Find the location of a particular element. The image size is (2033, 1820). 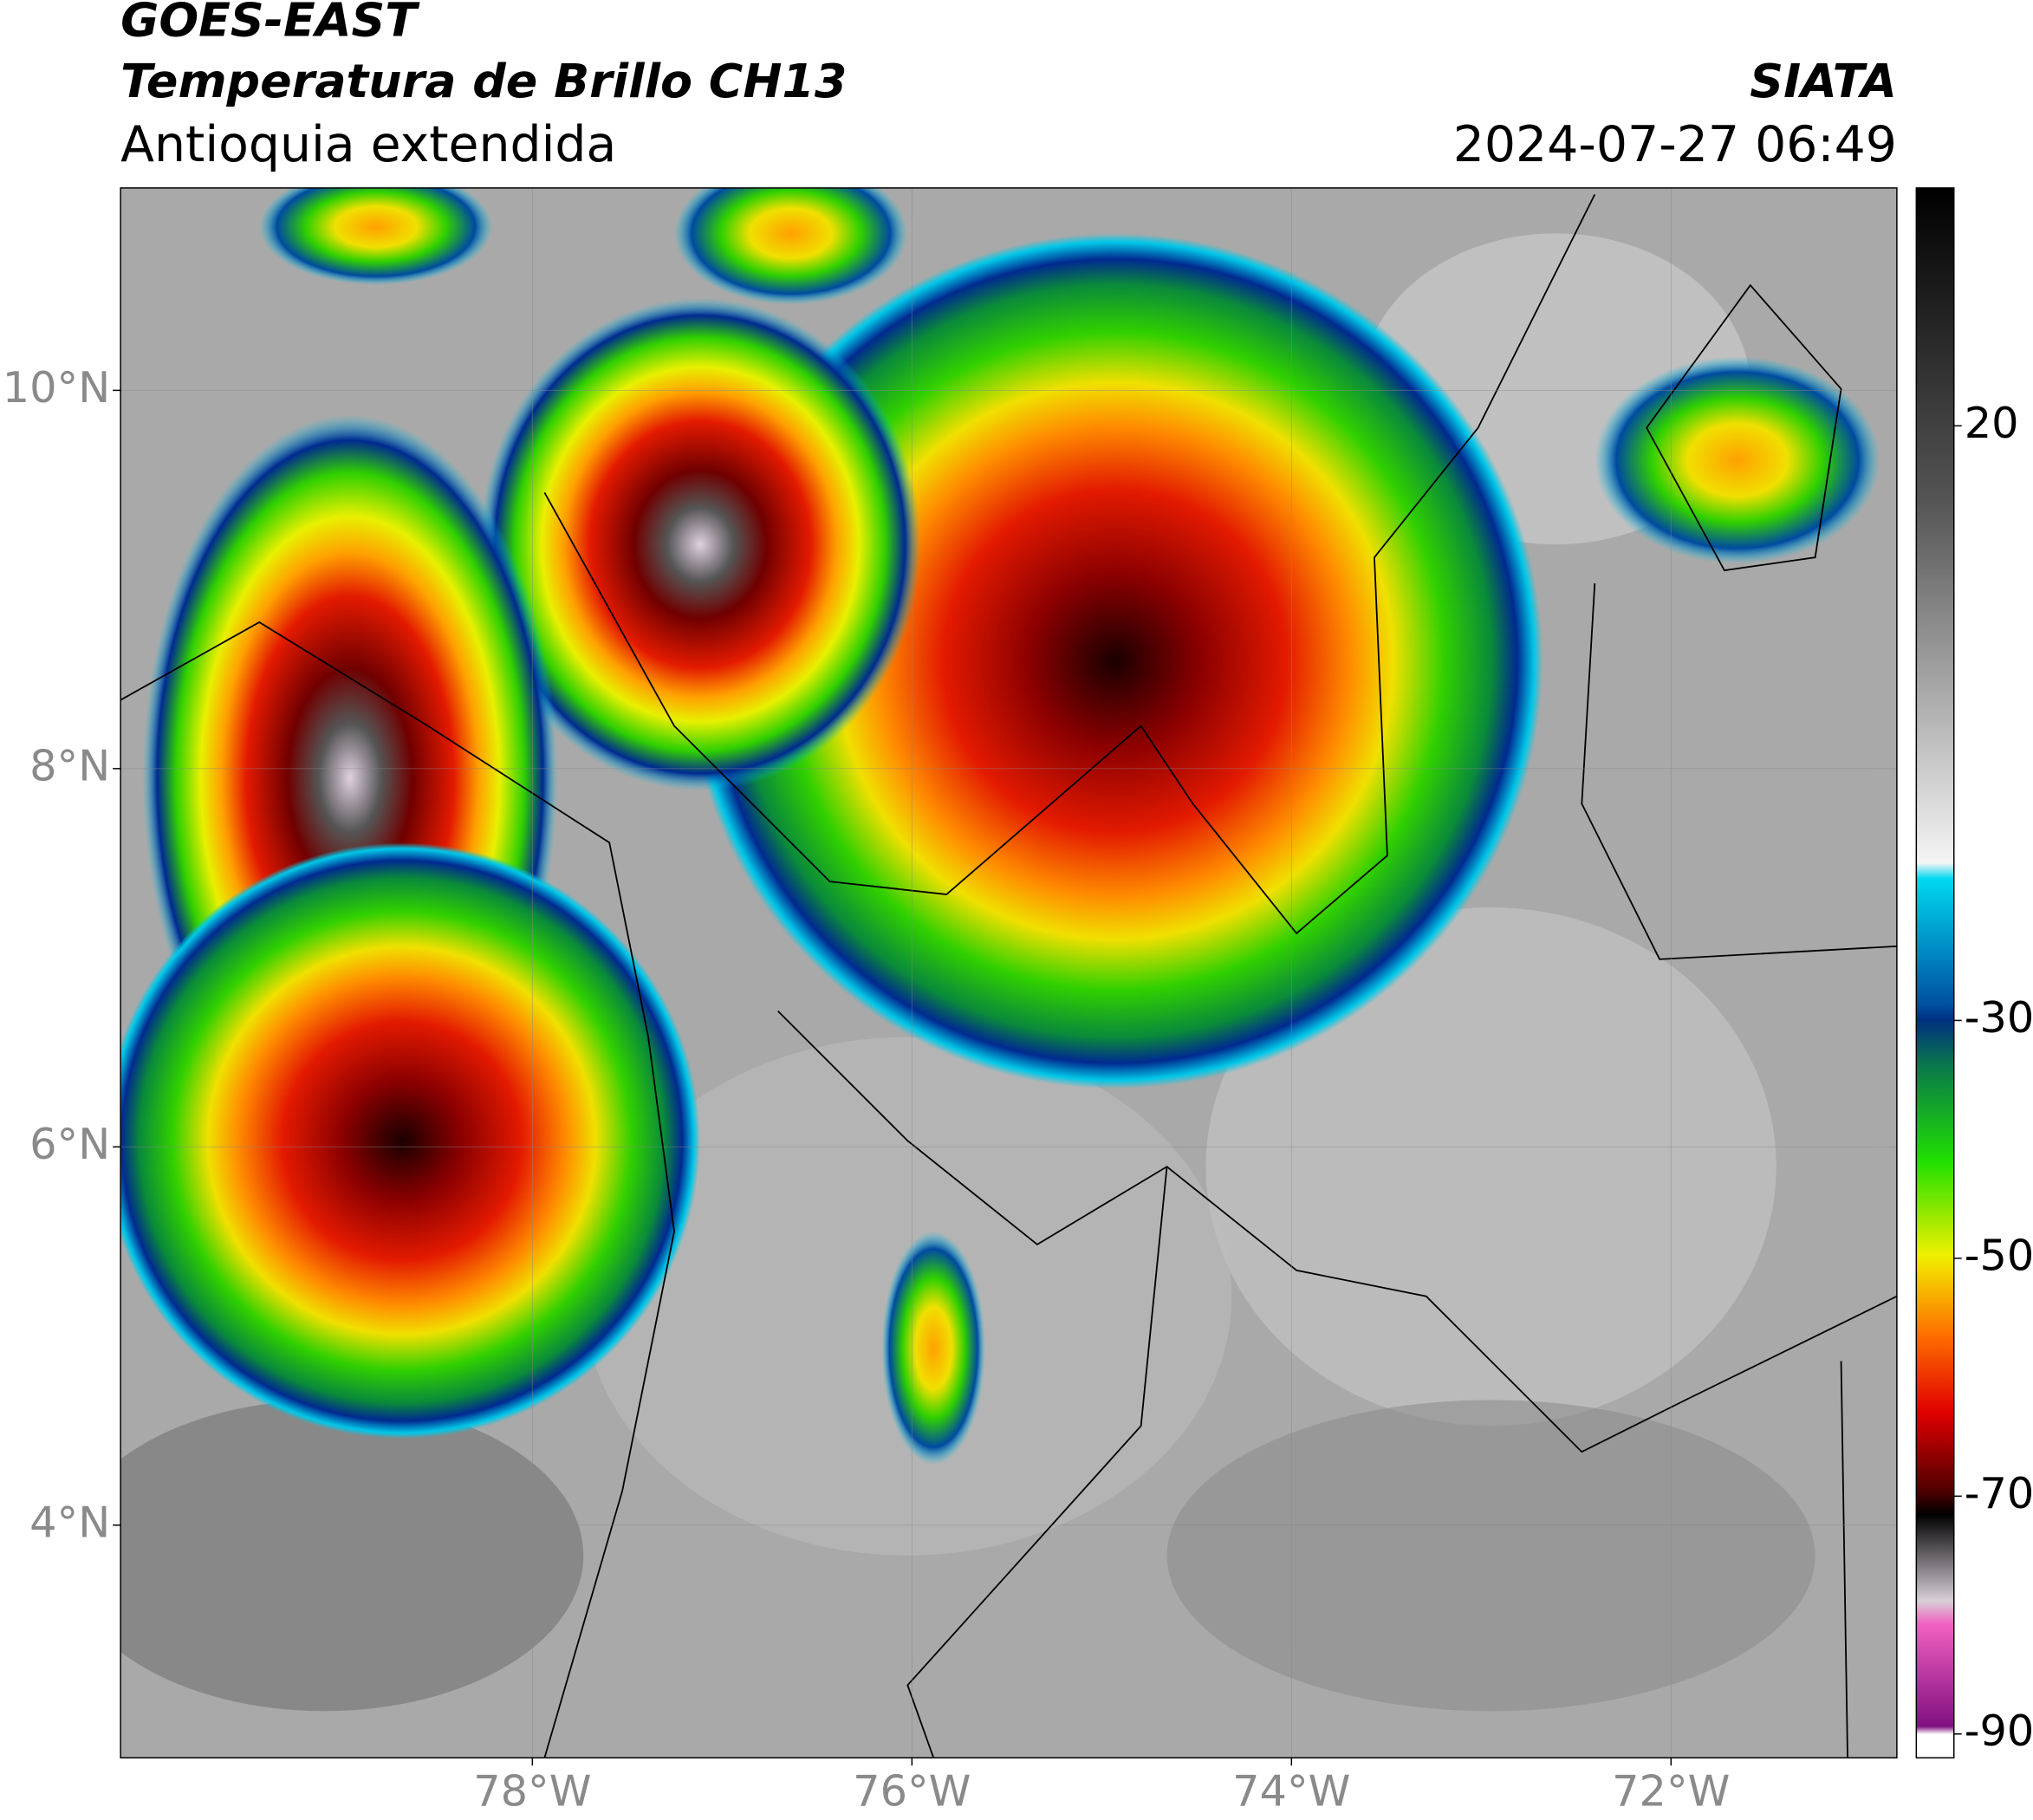

lon-tick-label: 78°W is located at coordinates (532, 1791).